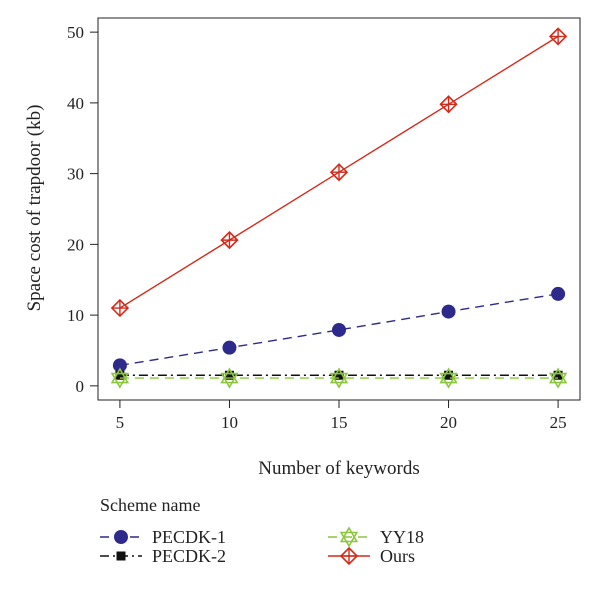 Image resolution: width=600 pixels, height=591 pixels. I want to click on y-tick-label: 20, so click(75, 244).